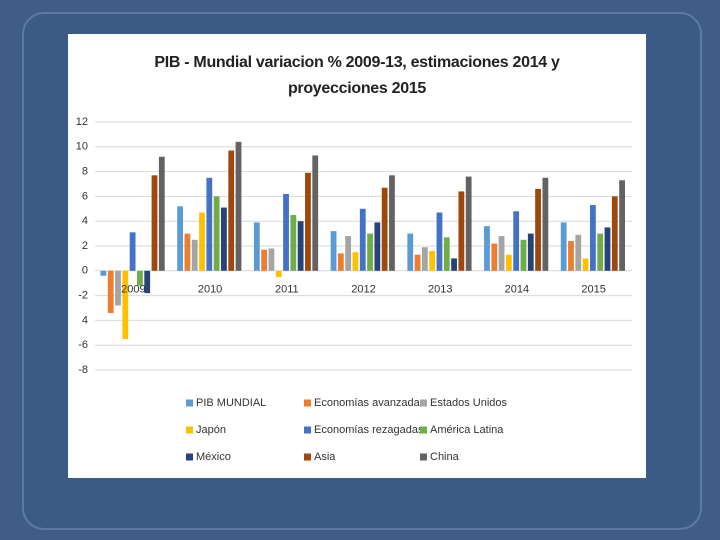 This screenshot has height=540, width=720. I want to click on y-tick-label: -2, so click(83, 296).